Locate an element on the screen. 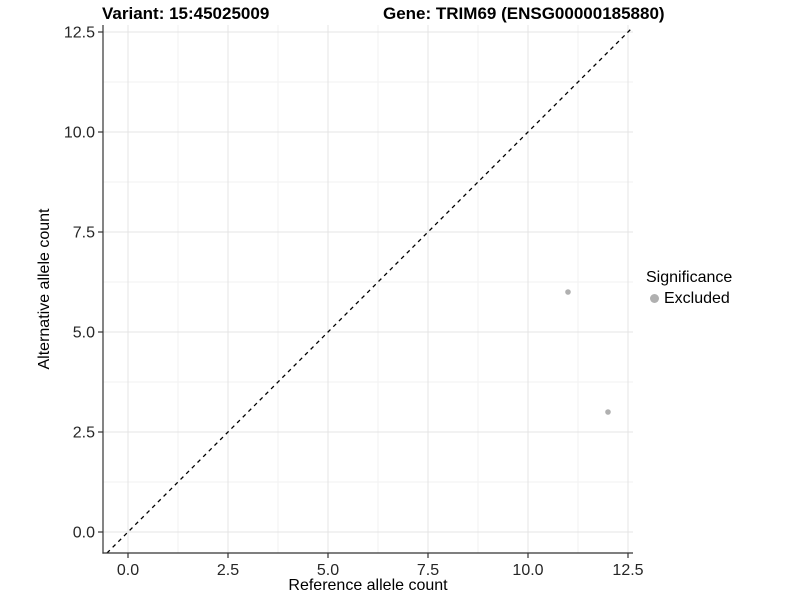 Image resolution: width=800 pixels, height=600 pixels. y-tick-label: 0.0 is located at coordinates (84, 533).